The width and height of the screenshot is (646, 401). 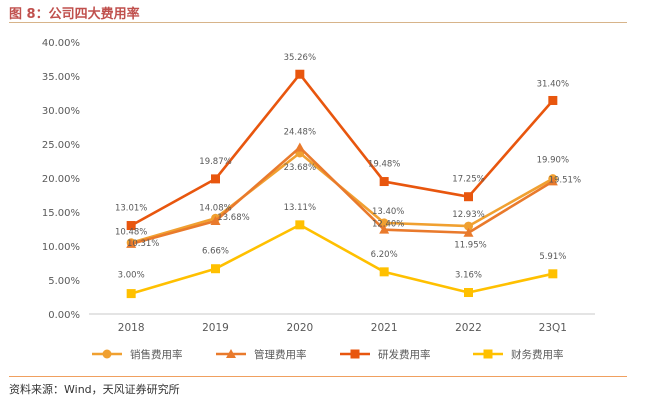 What do you see at coordinates (215, 162) in the screenshot?
I see `data-label-rd: 19.87%` at bounding box center [215, 162].